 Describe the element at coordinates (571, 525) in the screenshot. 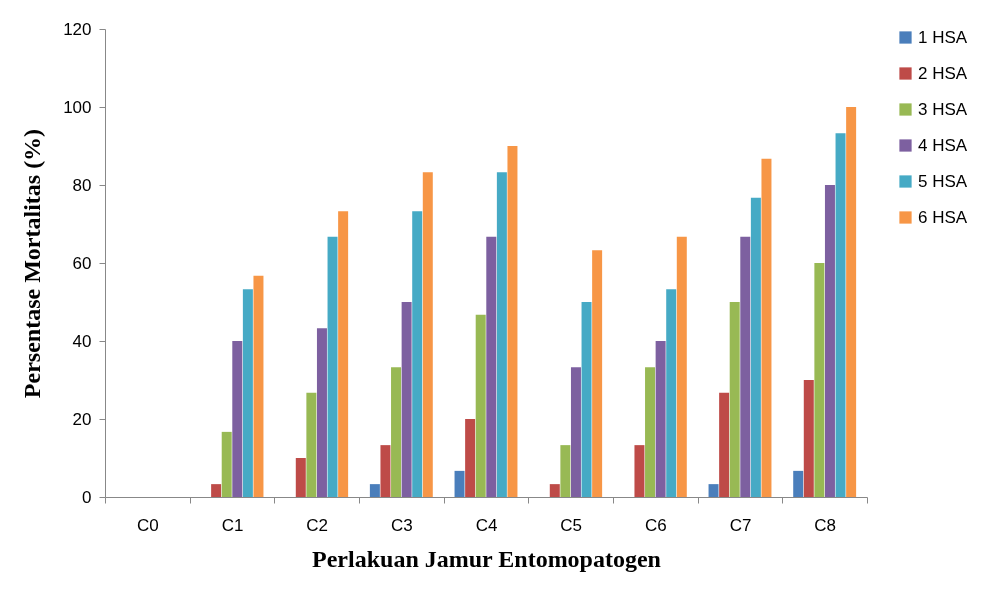

I see `x-tick-label: C5` at that location.